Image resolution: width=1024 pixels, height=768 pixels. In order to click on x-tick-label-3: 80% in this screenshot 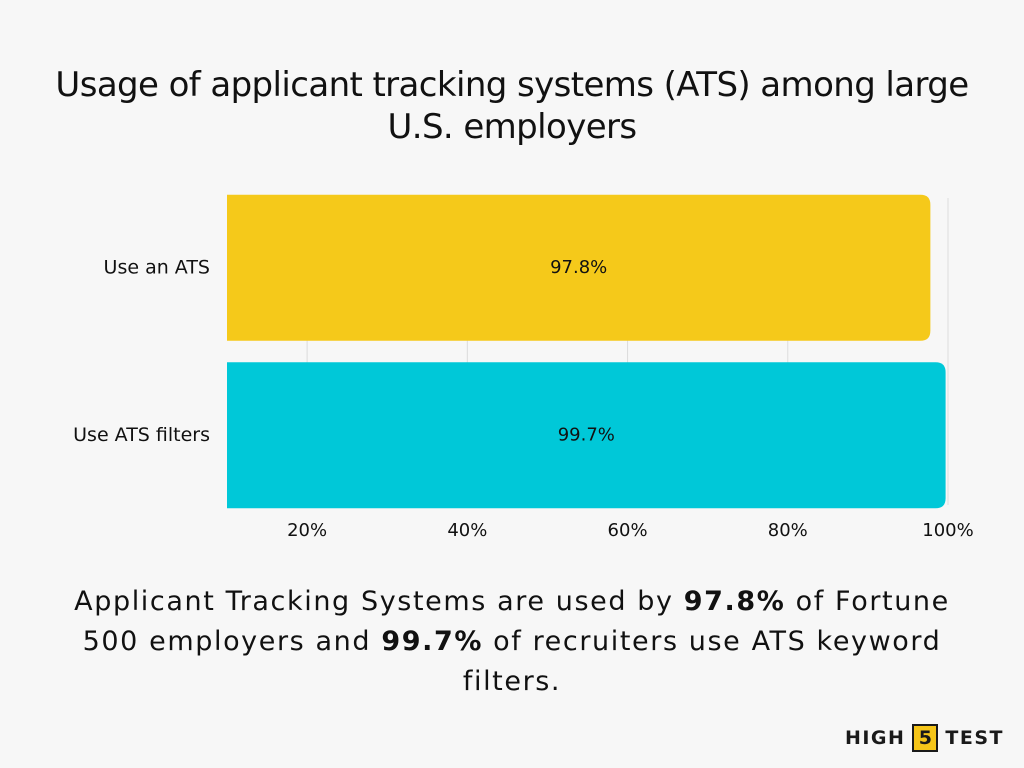, I will do `click(788, 530)`.